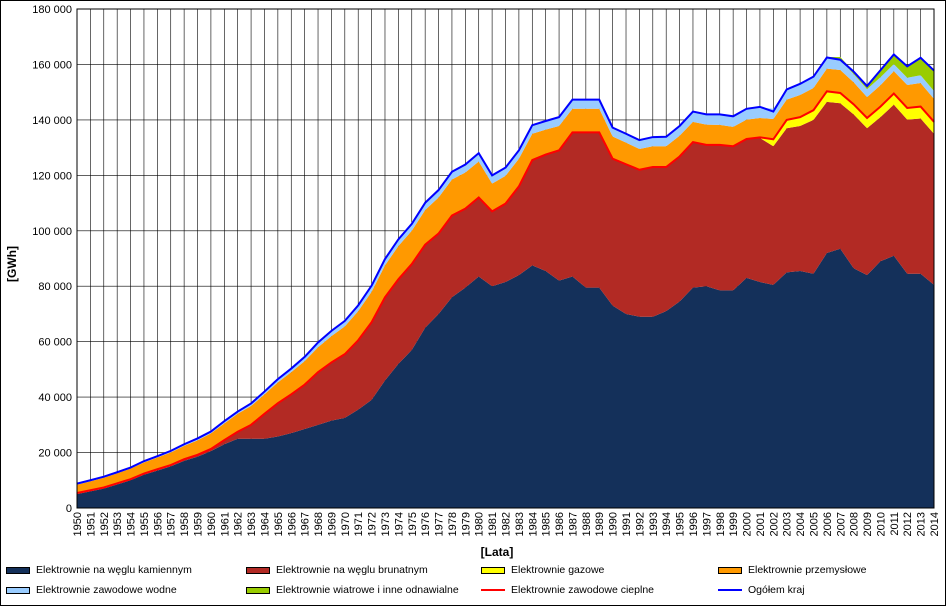  What do you see at coordinates (105, 524) in the screenshot?
I see `x-tick-label: 1952` at bounding box center [105, 524].